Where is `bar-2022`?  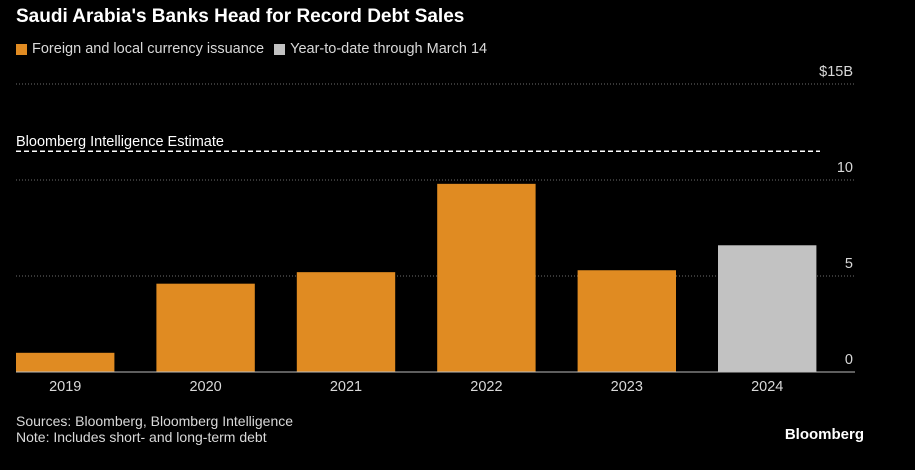
bar-2022 is located at coordinates (486, 277).